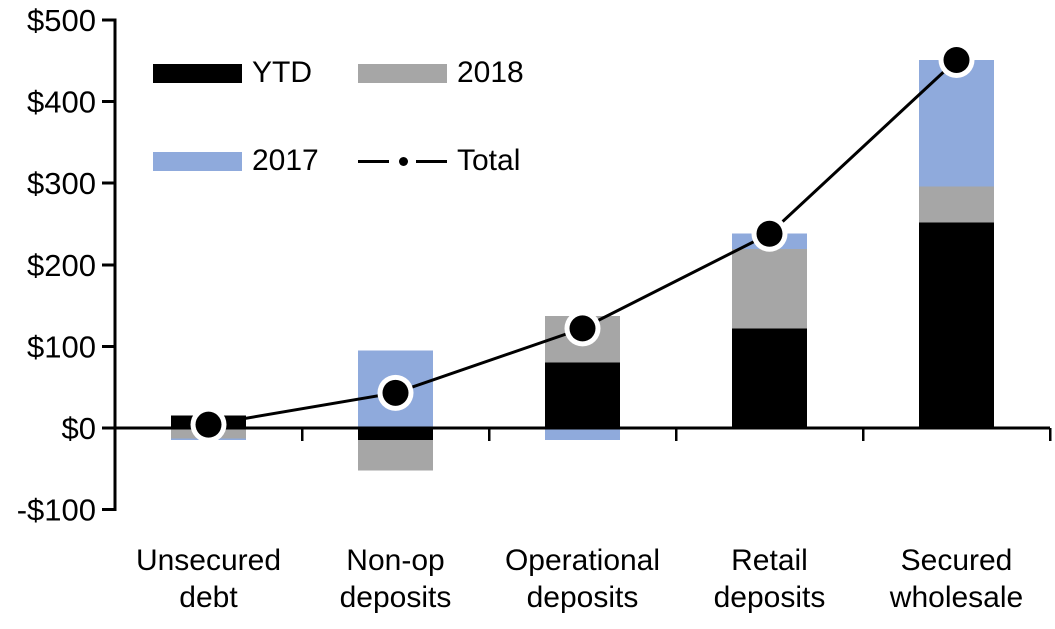 The height and width of the screenshot is (629, 1055). Describe the element at coordinates (402, 161) in the screenshot. I see `total-line-marker-icon` at that location.